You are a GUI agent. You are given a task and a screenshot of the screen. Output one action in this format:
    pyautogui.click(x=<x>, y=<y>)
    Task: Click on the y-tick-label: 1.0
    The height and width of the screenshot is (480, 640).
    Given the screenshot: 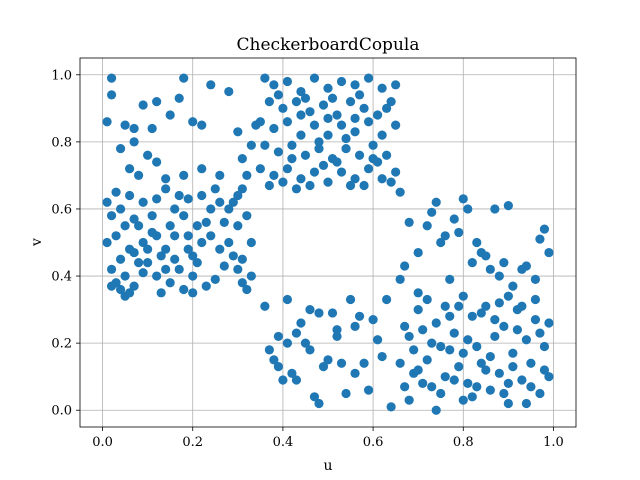 What is the action you would take?
    pyautogui.click(x=61, y=75)
    